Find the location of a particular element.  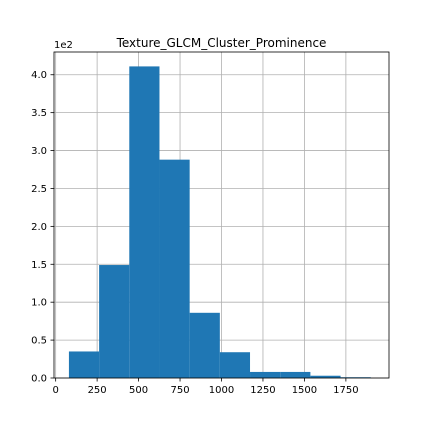

y-tick-label: 2.0 is located at coordinates (39, 227).